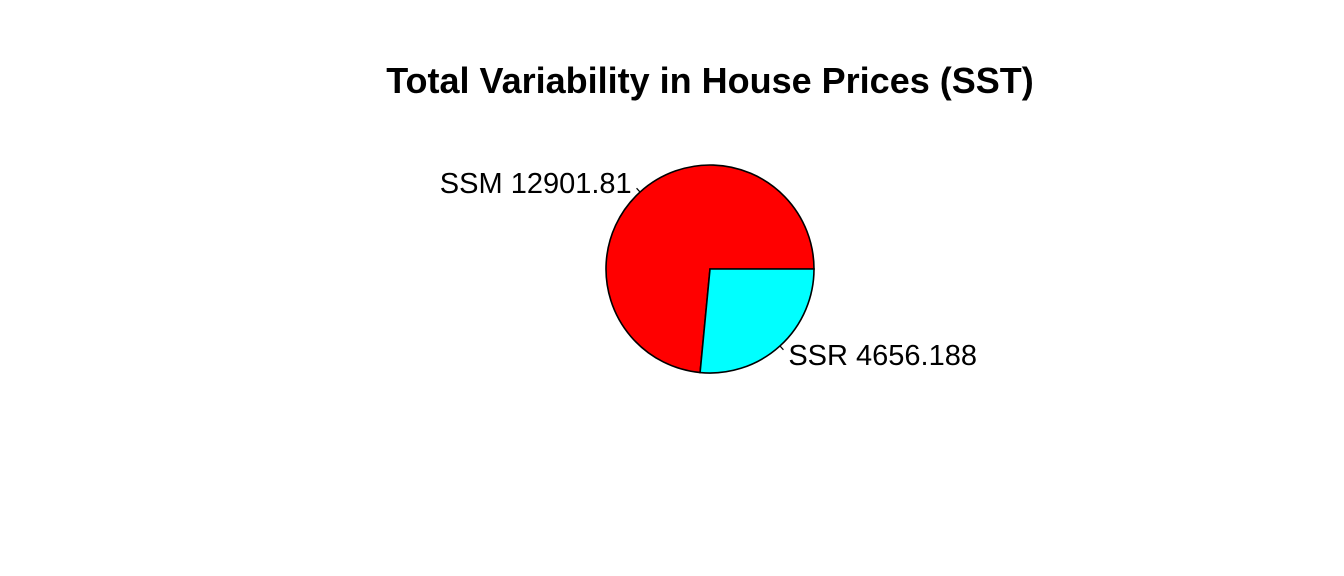 This screenshot has height=576, width=1344. What do you see at coordinates (536, 184) in the screenshot?
I see `pie-label-0: SSM 12901.81` at bounding box center [536, 184].